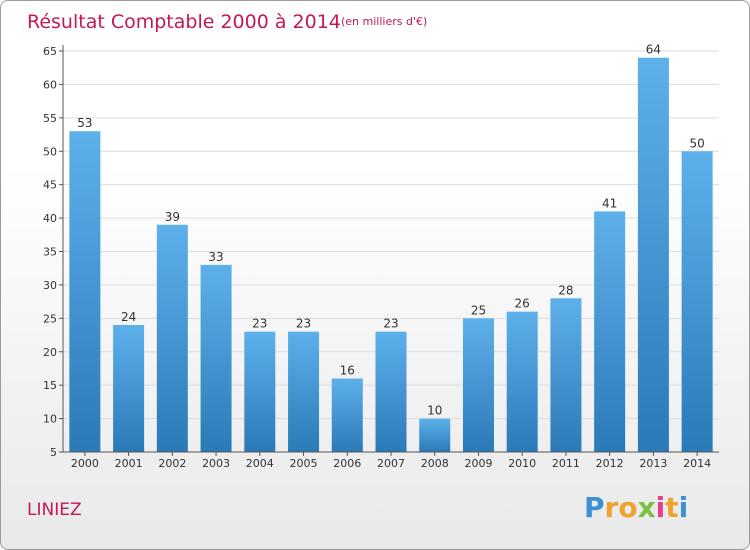  I want to click on y-tick-label: 45, so click(50, 185).